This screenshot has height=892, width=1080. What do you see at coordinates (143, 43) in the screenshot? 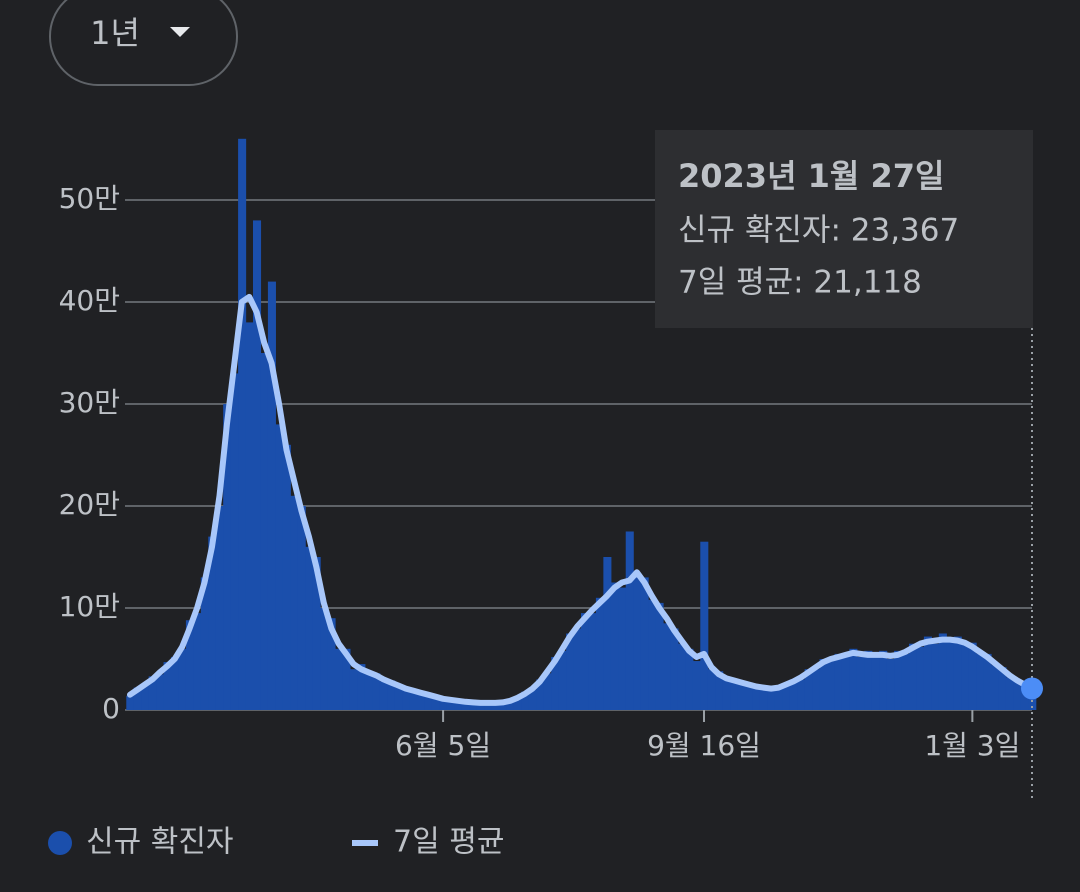
I see `range-selector` at bounding box center [143, 43].